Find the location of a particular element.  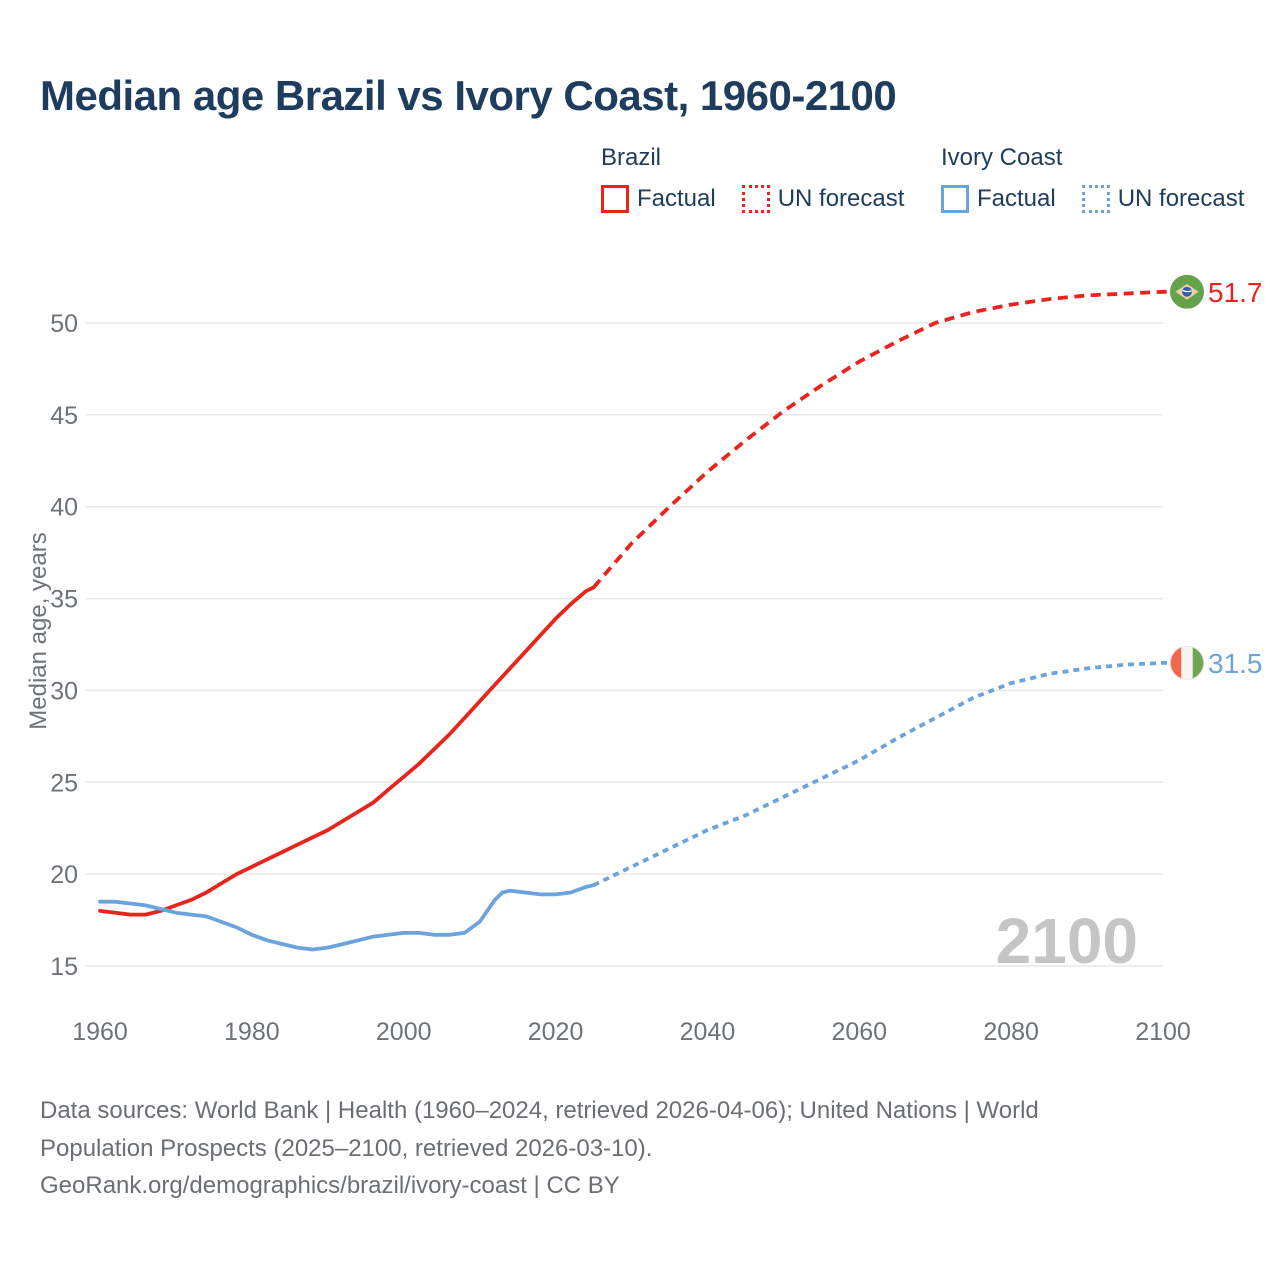

x-tick-label: 2060 is located at coordinates (859, 1032).